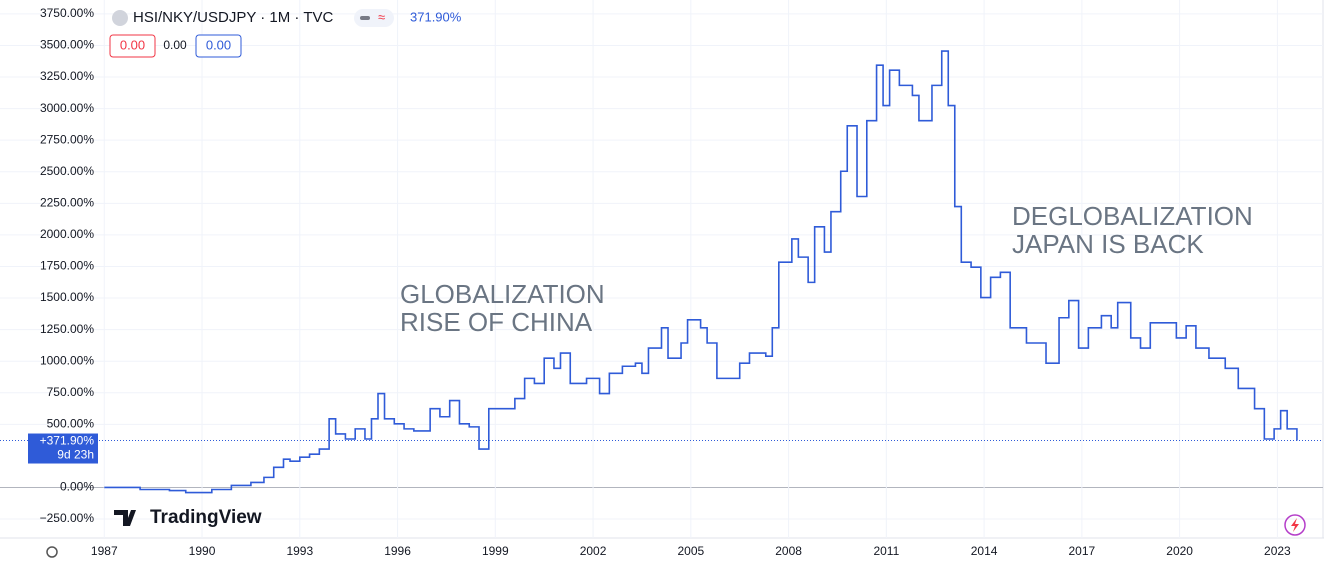 This screenshot has height=572, width=1324. I want to click on sell-button, so click(132, 46).